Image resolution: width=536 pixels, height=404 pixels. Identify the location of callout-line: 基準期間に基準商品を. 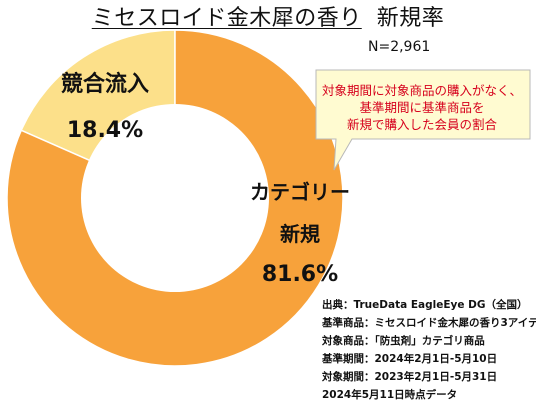
(422, 107).